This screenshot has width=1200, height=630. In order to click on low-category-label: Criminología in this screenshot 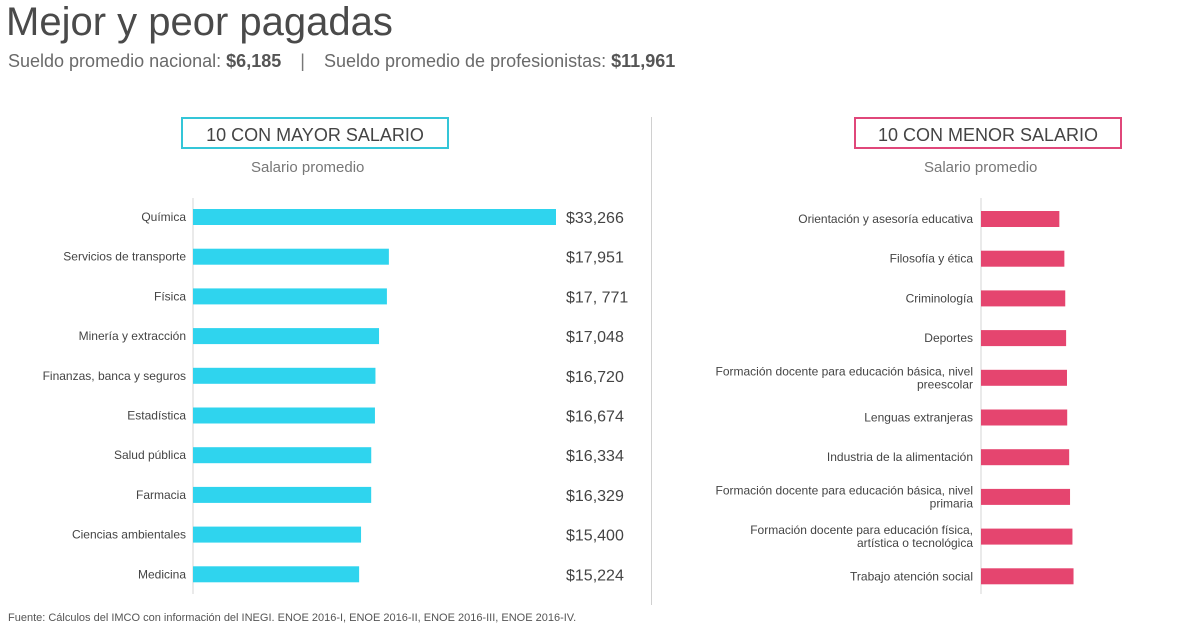, I will do `click(940, 298)`.